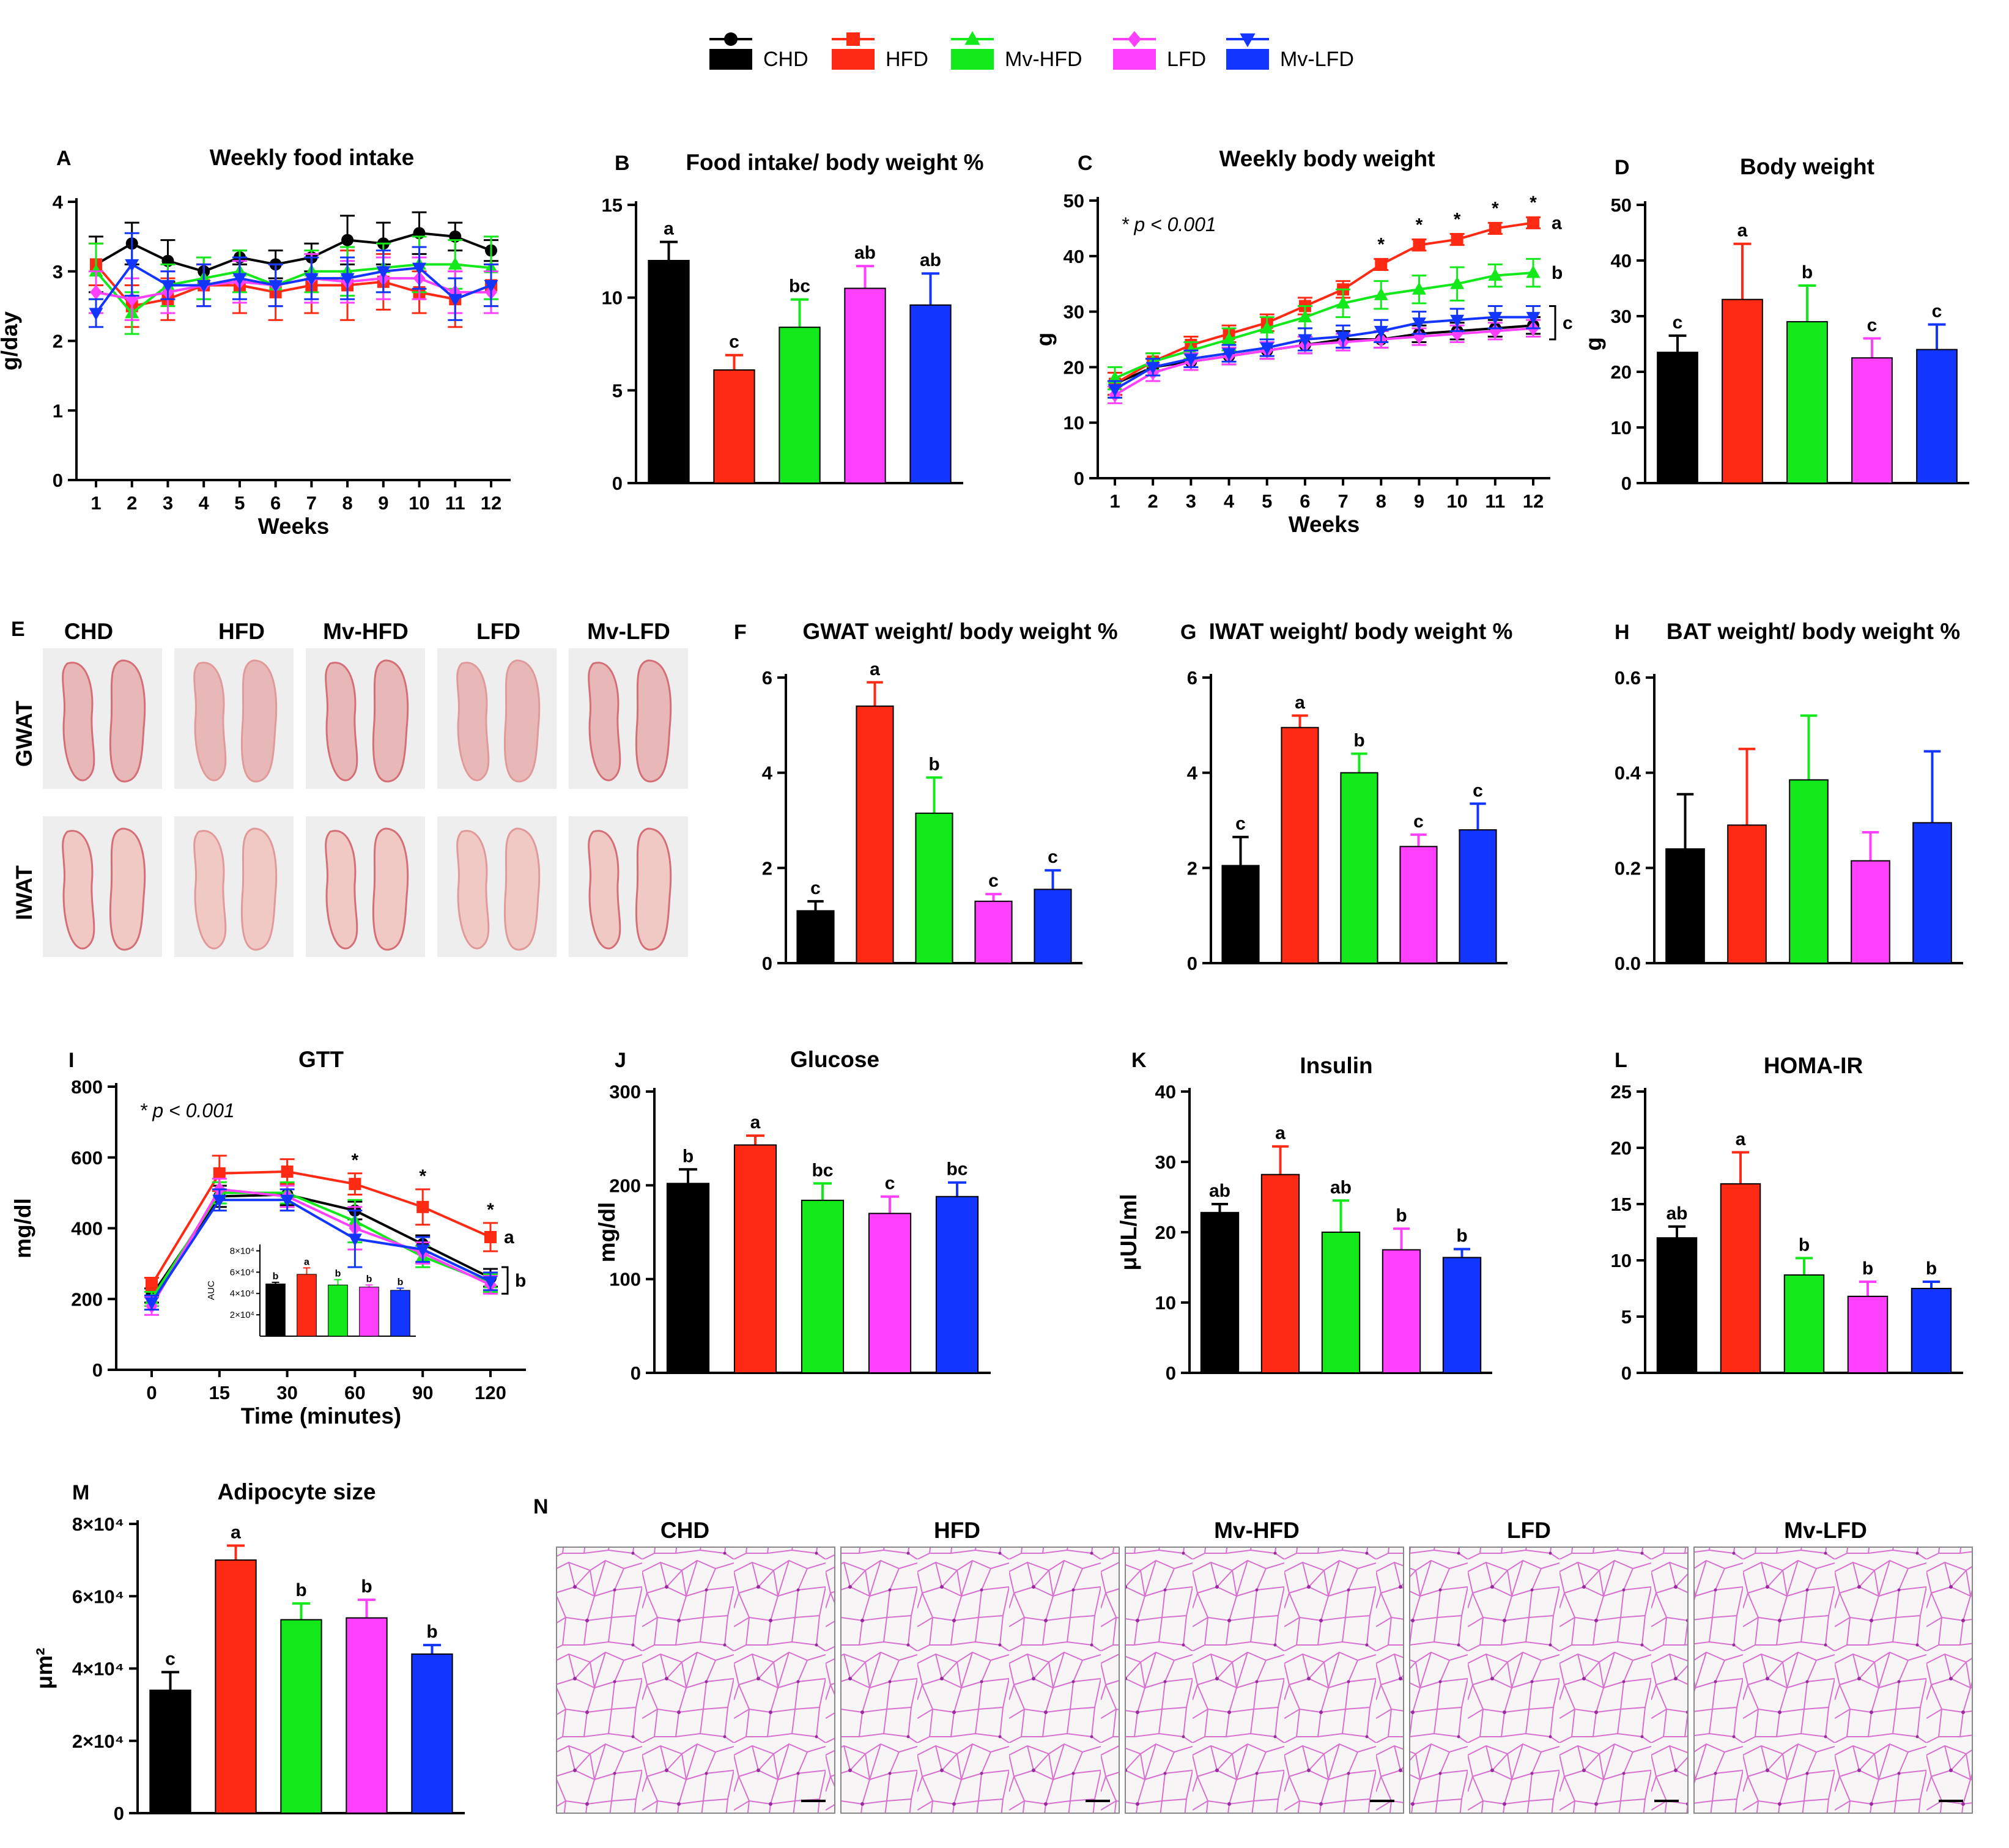 The width and height of the screenshot is (2009, 1848). Describe the element at coordinates (853, 39) in the screenshot. I see `legend-marker-square` at that location.